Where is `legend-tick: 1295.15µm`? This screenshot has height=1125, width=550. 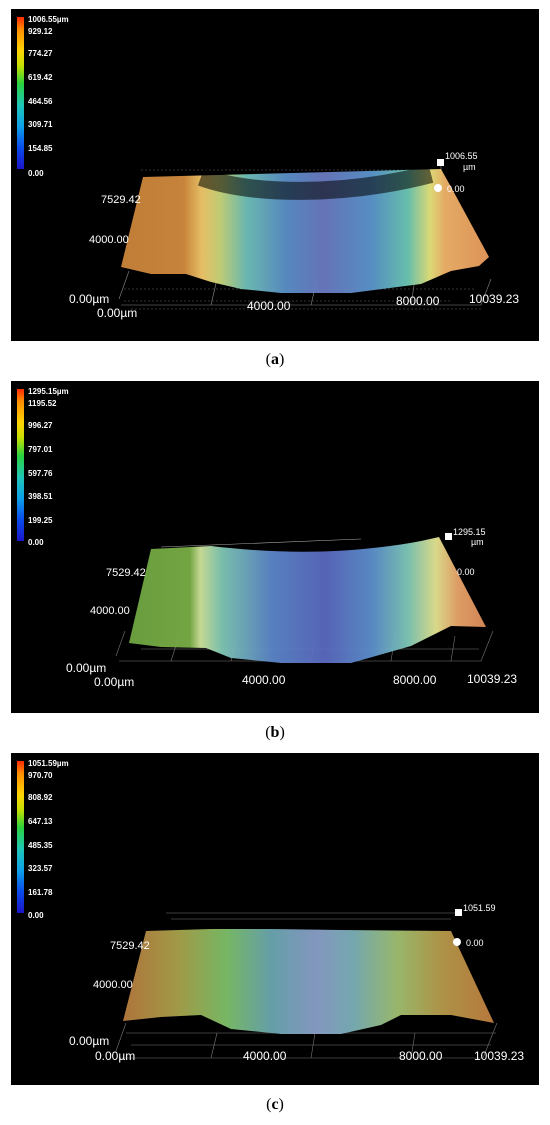
legend-tick: 1295.15µm is located at coordinates (48, 391).